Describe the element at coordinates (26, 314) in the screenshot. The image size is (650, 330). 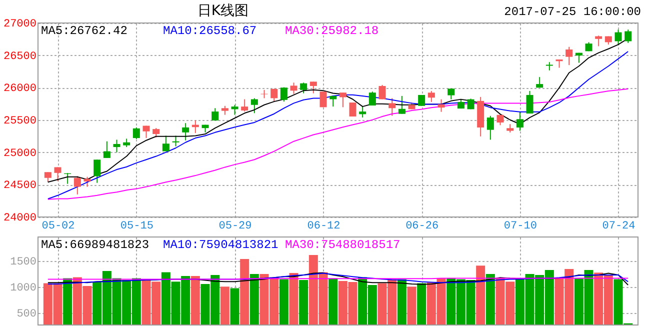
I see `y-tick-label: 500` at that location.